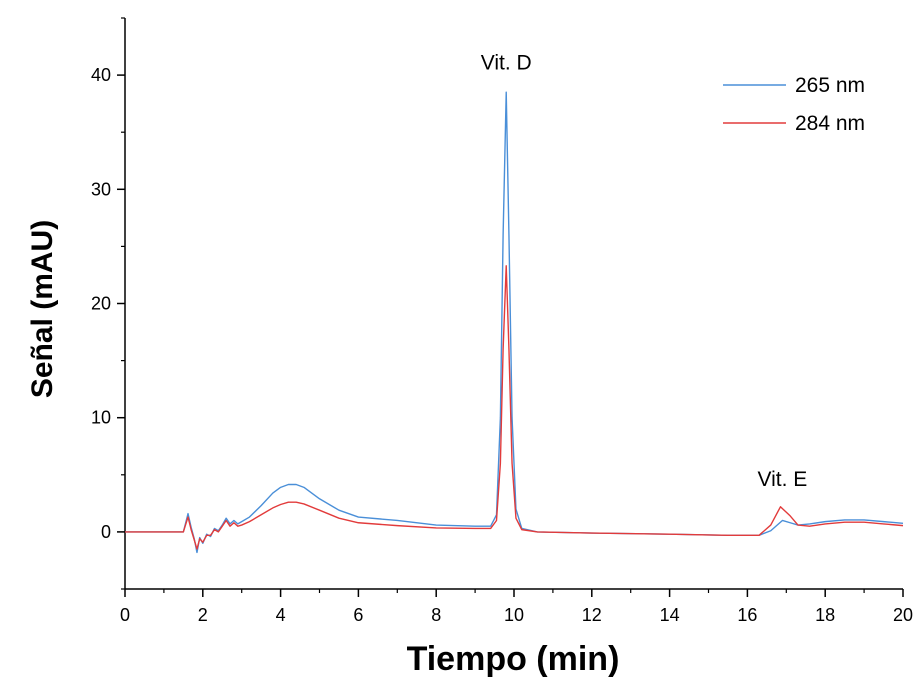 The height and width of the screenshot is (677, 918). What do you see at coordinates (358, 615) in the screenshot?
I see `x-tick-label: 6` at bounding box center [358, 615].